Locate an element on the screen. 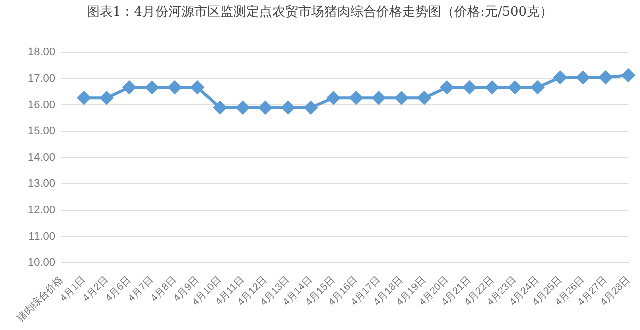 Image resolution: width=640 pixels, height=330 pixels. y-tick-label: 17.00 is located at coordinates (42, 78).